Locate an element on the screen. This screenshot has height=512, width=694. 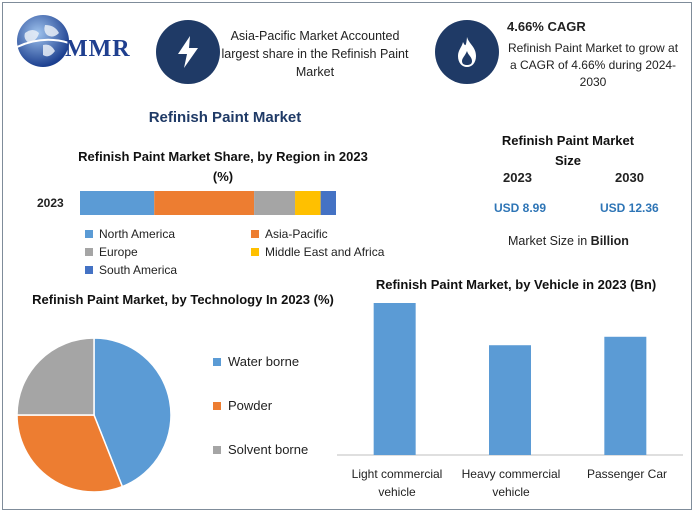
legend-label: North America is located at coordinates (137, 234).